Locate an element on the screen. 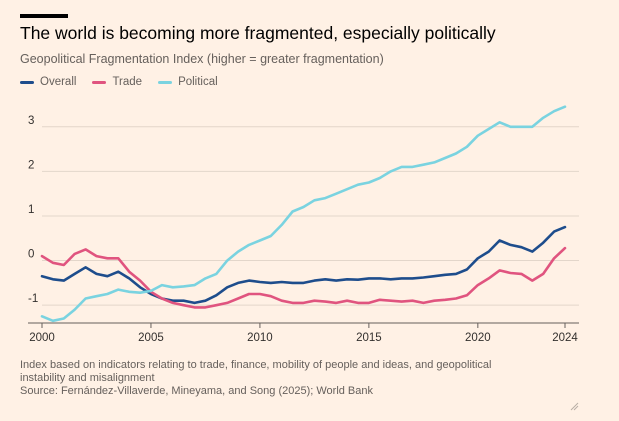  y-tick-label: 1 is located at coordinates (31, 210).